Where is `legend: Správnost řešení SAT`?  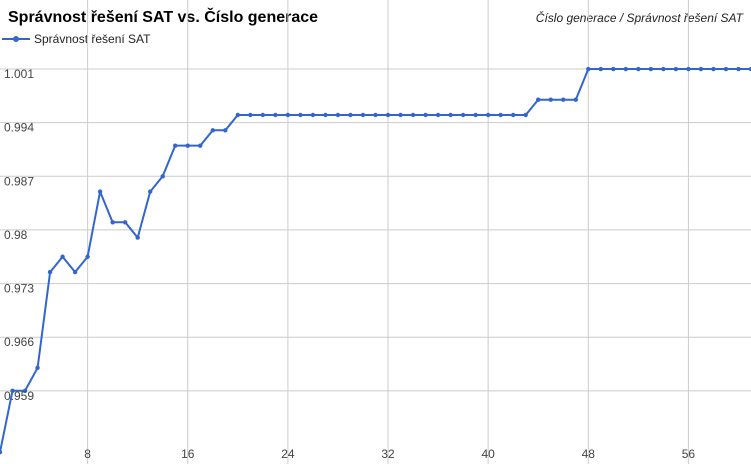 legend: Správnost řešení SAT is located at coordinates (76, 39).